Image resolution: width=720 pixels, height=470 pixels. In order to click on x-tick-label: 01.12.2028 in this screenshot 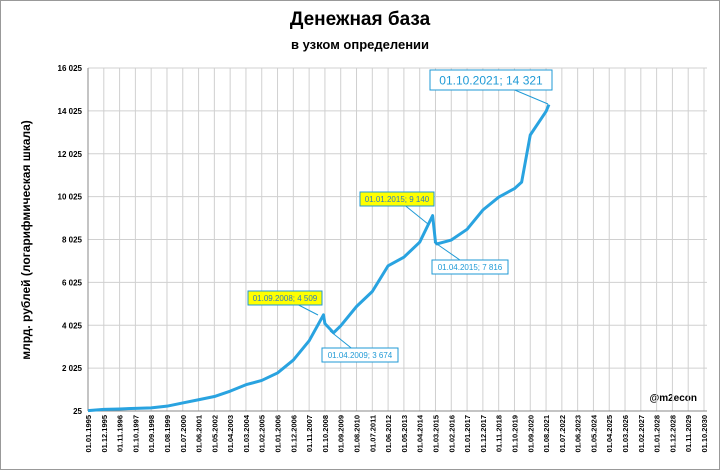, I will do `click(672, 434)`.